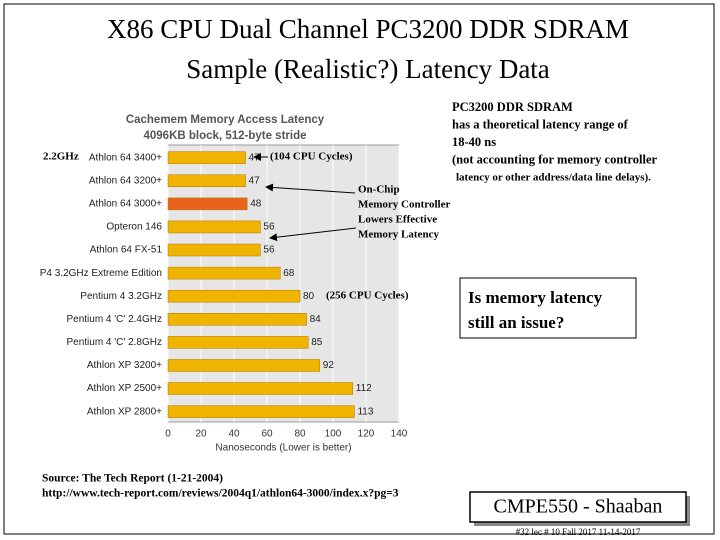  What do you see at coordinates (317, 342) in the screenshot?
I see `value-label: 85` at bounding box center [317, 342].